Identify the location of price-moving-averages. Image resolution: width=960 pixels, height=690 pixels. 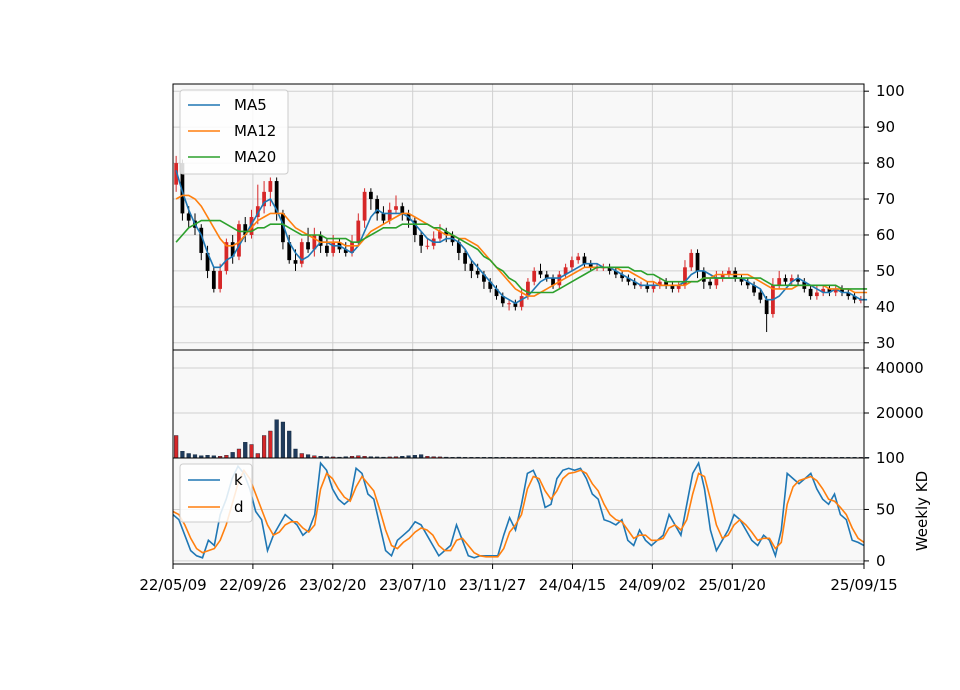
(521, 237).